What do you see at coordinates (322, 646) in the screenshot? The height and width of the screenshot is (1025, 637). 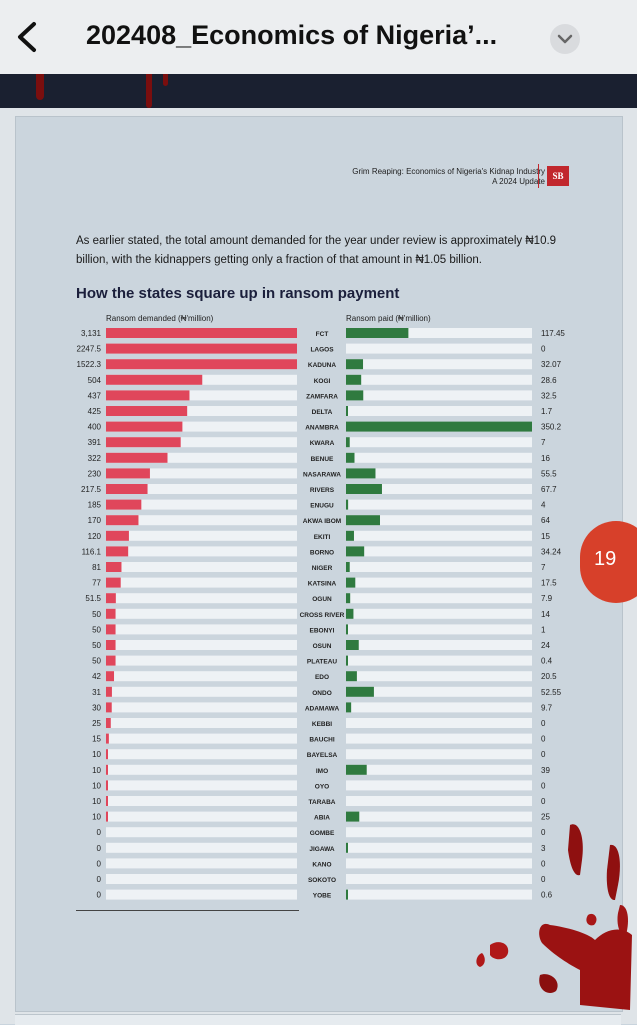 I see `state-label: OSUN` at bounding box center [322, 646].